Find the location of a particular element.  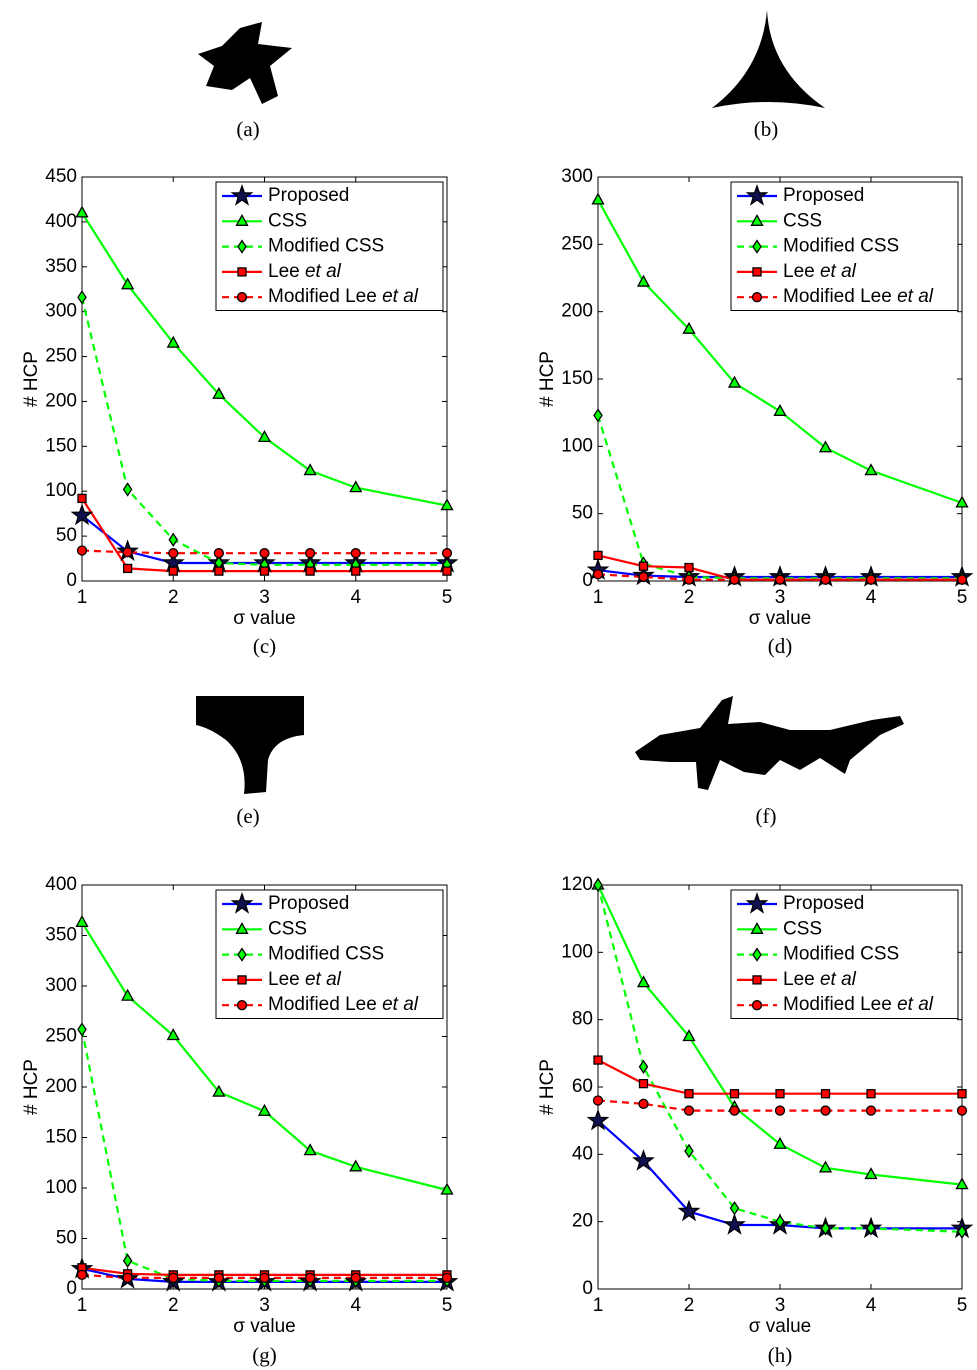

y-tick-label: 100 is located at coordinates (577, 951).